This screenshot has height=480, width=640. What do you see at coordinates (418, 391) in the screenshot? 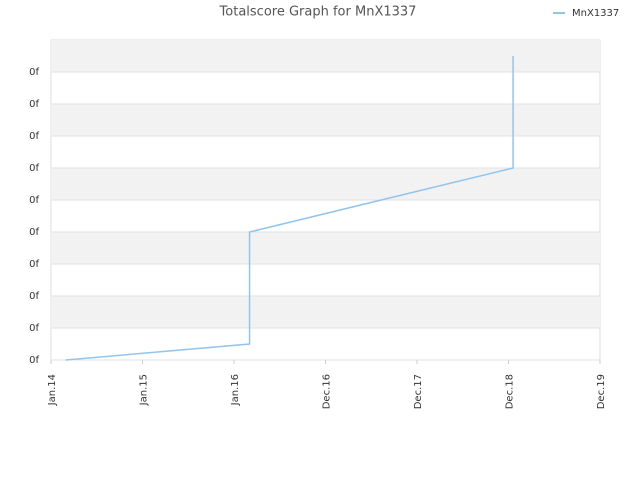
I see `x-tick-label: Dec.17` at bounding box center [418, 391].